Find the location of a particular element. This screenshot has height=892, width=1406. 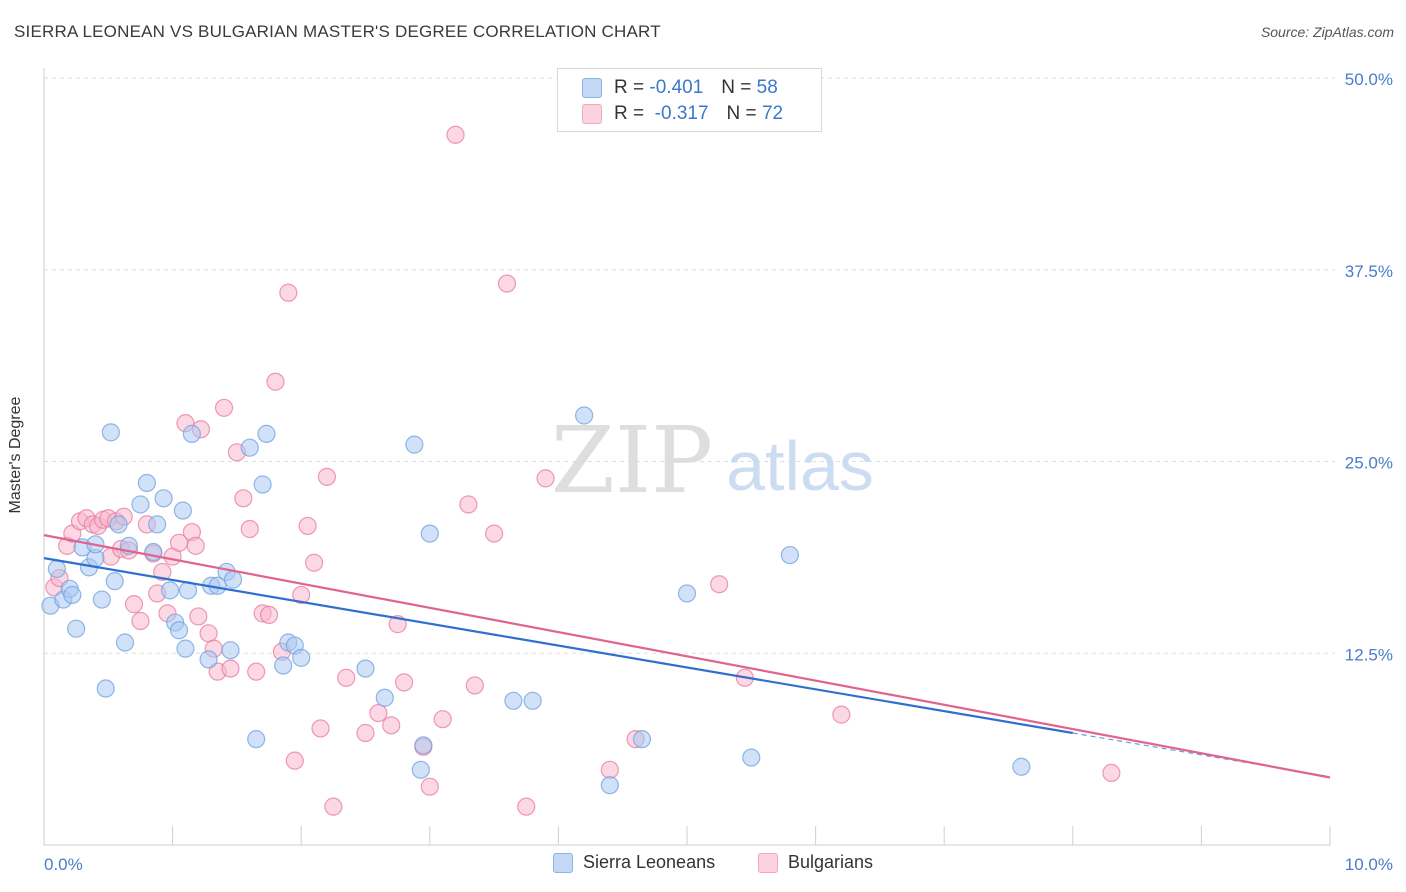

x-tick-label: 10.0% is located at coordinates (1369, 864).